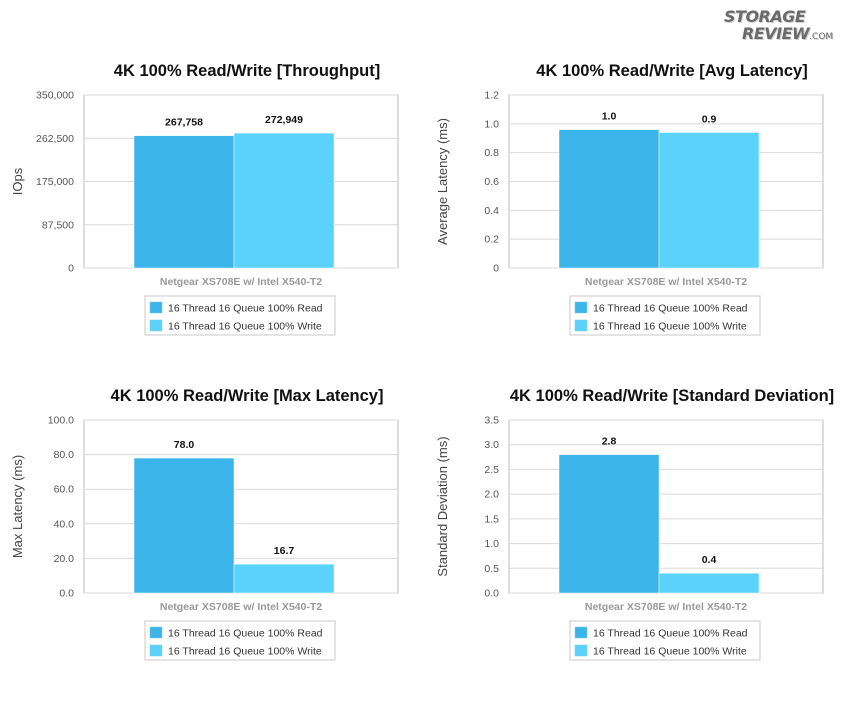 The image size is (850, 705). Describe the element at coordinates (491, 421) in the screenshot. I see `y-tick-label: 3.5` at that location.